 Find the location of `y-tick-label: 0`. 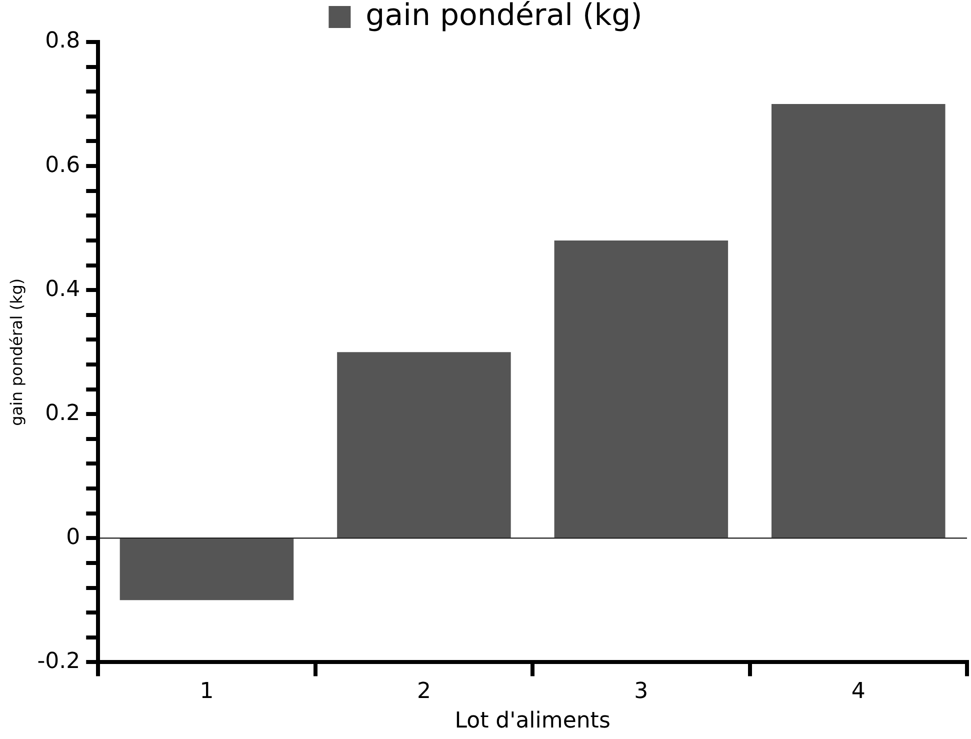

y-tick-label: 0 is located at coordinates (73, 537).